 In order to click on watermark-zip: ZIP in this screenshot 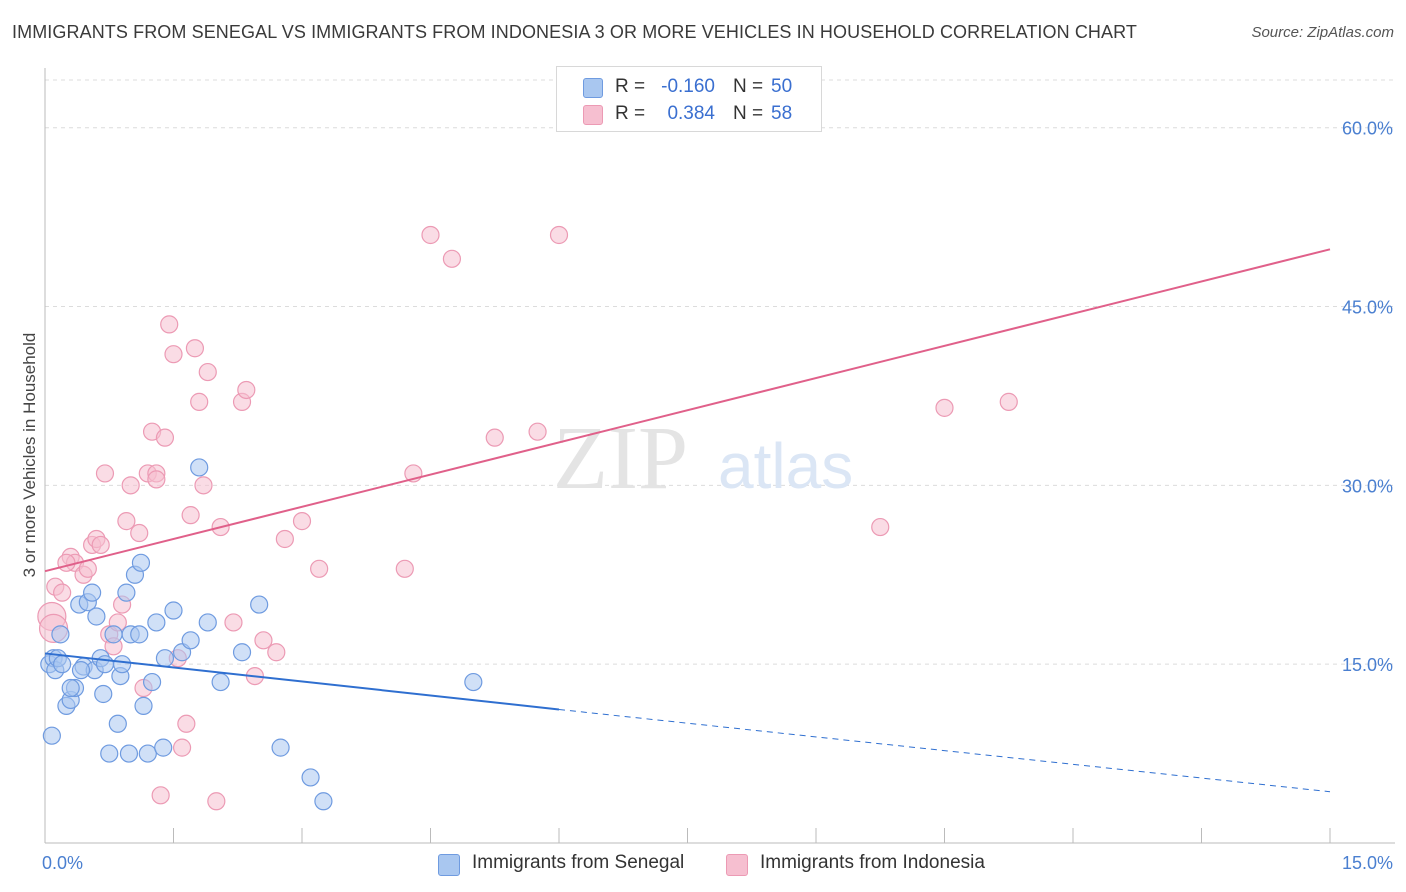, I will do `click(620, 458)`.